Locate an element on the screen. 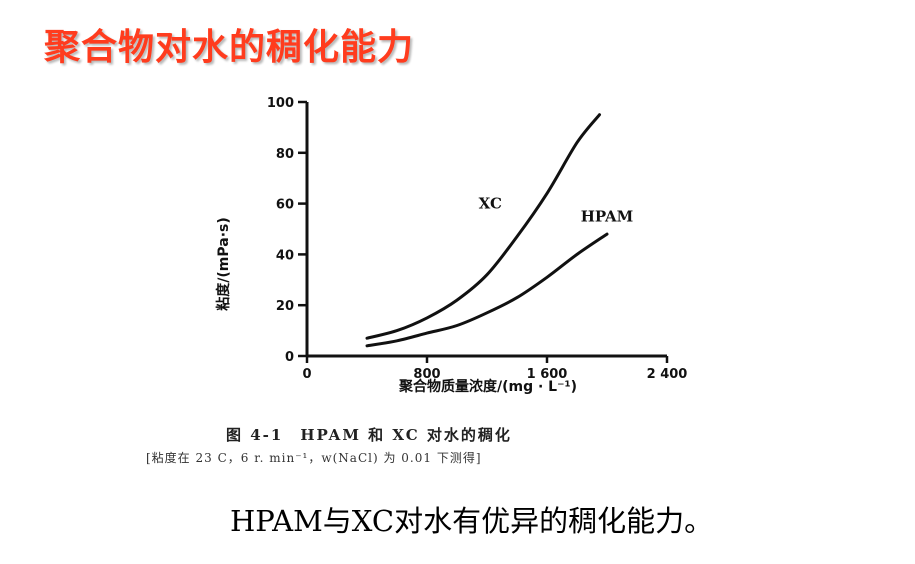 Image resolution: width=915 pixels, height=564 pixels. conclusion-text: HPAM与XC对水有优异的稠化能力。 is located at coordinates (472, 521).